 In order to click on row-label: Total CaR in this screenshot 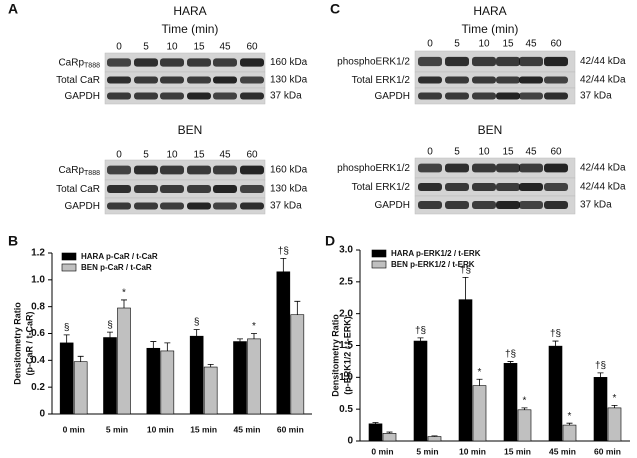, I will do `click(78, 80)`.